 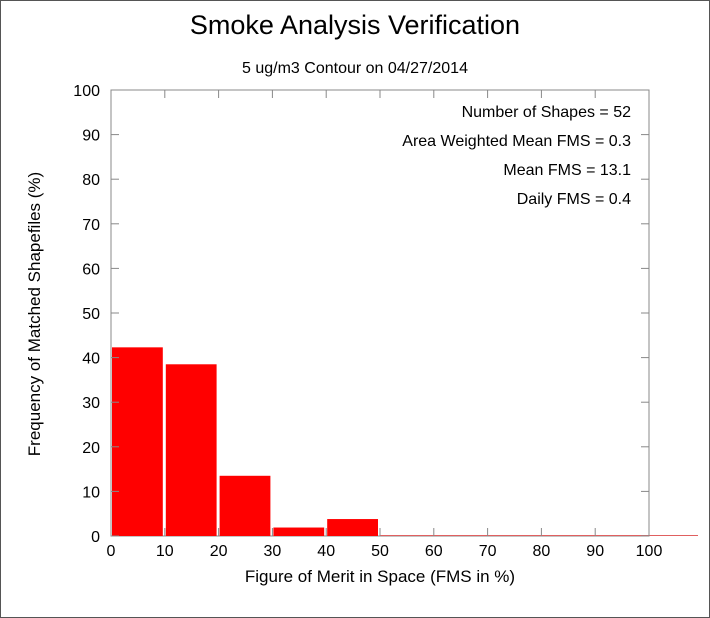 What do you see at coordinates (91, 448) in the screenshot?
I see `y-tick-label: 20` at bounding box center [91, 448].